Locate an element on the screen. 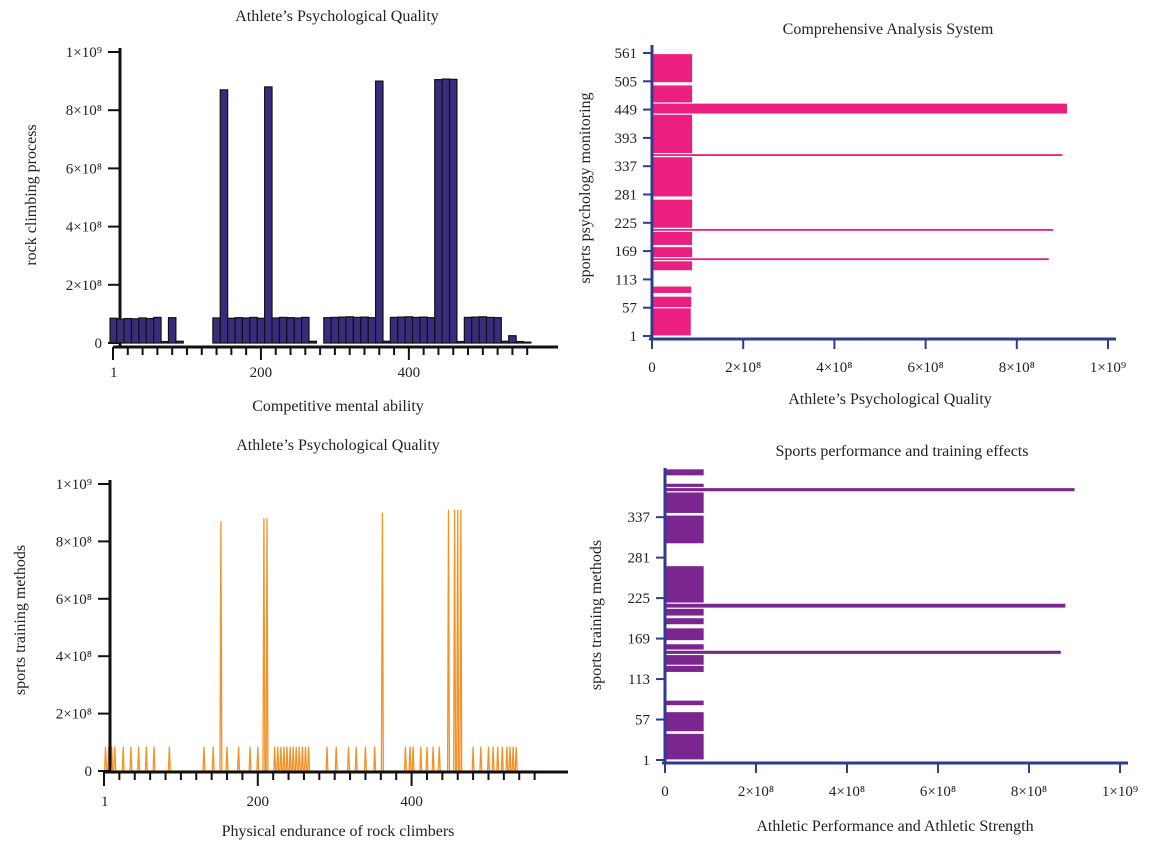  chart-2-xlabel: Athlete’s Psychological Quality is located at coordinates (890, 399).